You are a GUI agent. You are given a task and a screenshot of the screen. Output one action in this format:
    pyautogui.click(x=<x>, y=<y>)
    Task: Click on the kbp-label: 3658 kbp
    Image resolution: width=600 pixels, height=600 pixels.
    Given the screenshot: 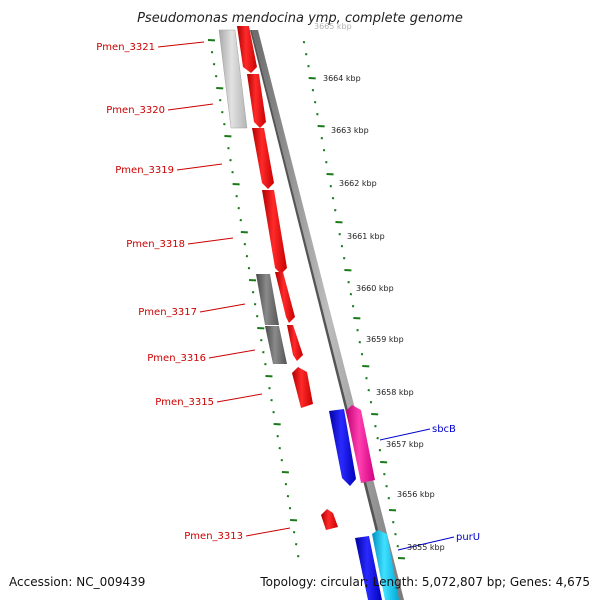 What is the action you would take?
    pyautogui.click(x=395, y=392)
    